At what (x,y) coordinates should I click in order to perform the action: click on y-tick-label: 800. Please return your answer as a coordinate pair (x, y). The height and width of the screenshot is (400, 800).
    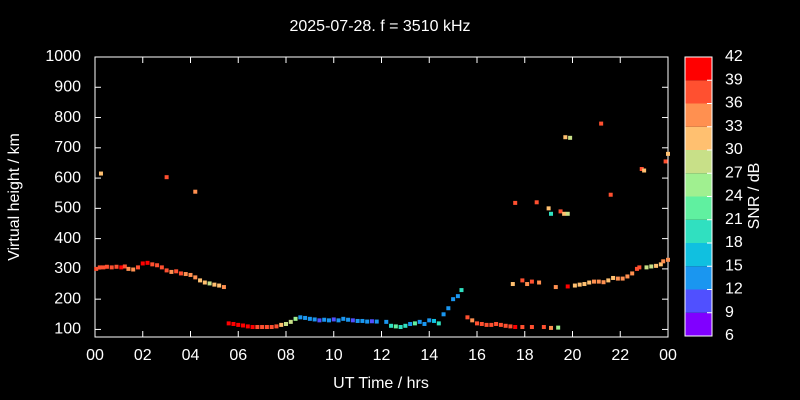
    Looking at the image, I should click on (67, 117).